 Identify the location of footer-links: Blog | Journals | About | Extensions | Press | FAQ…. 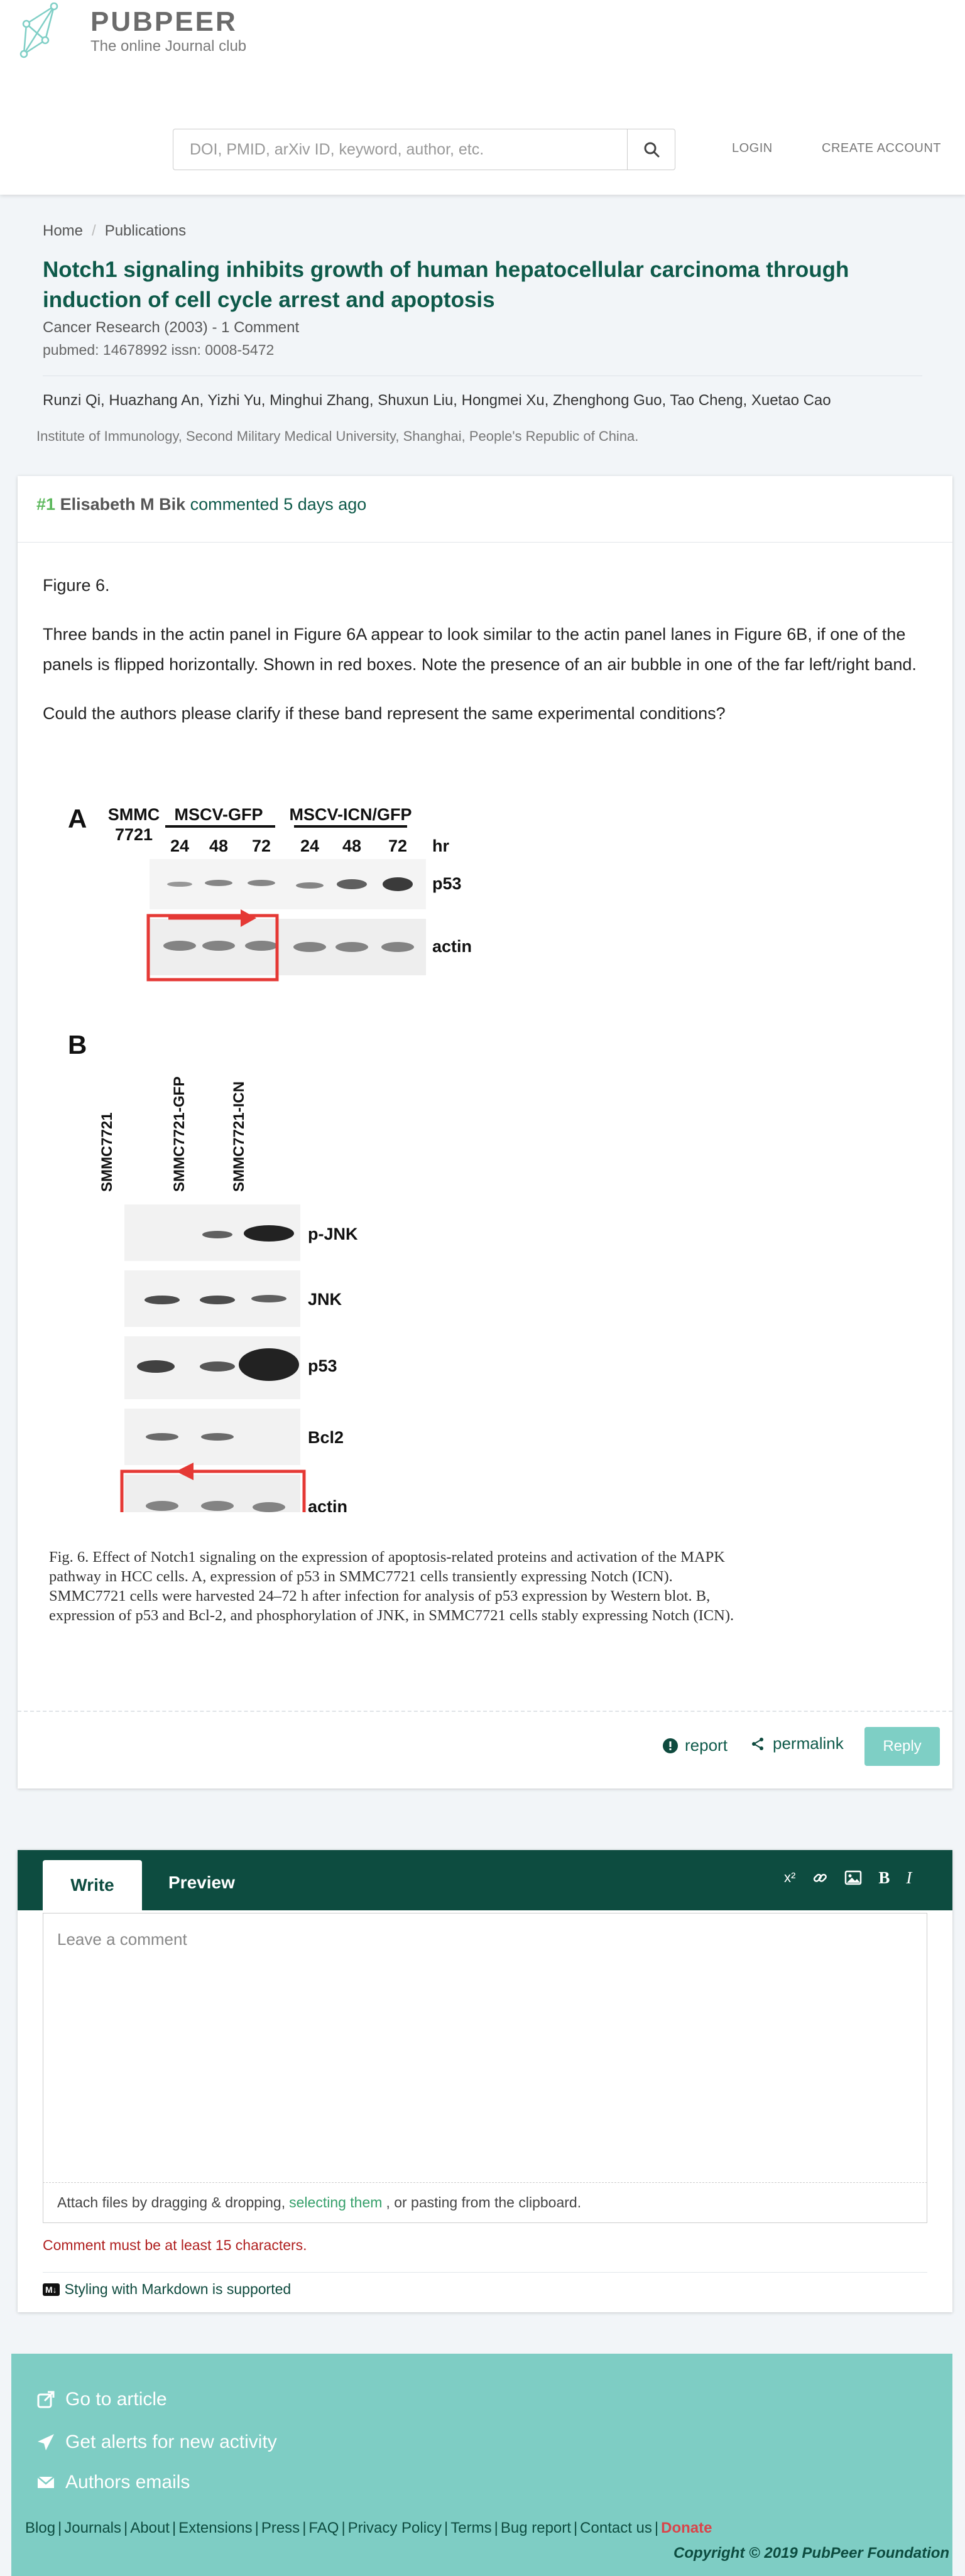
(368, 2528).